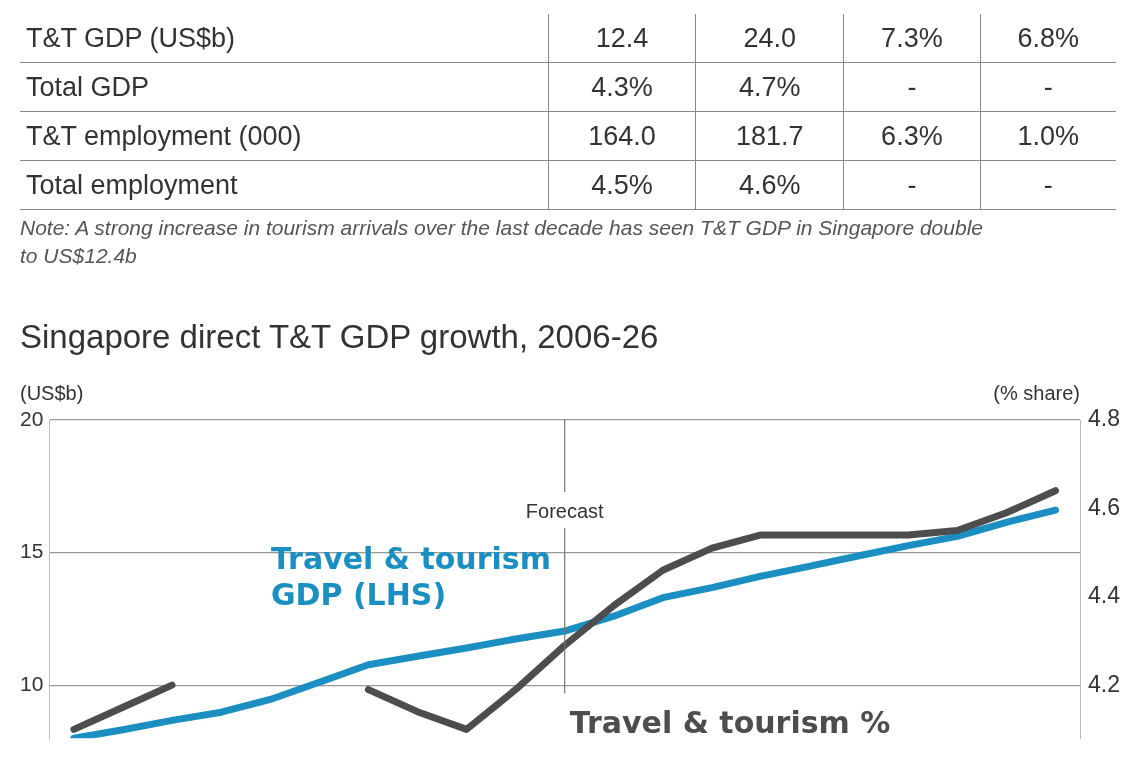 This screenshot has width=1140, height=760. Describe the element at coordinates (52, 392) in the screenshot. I see `y-axis-title: (US$b)` at that location.